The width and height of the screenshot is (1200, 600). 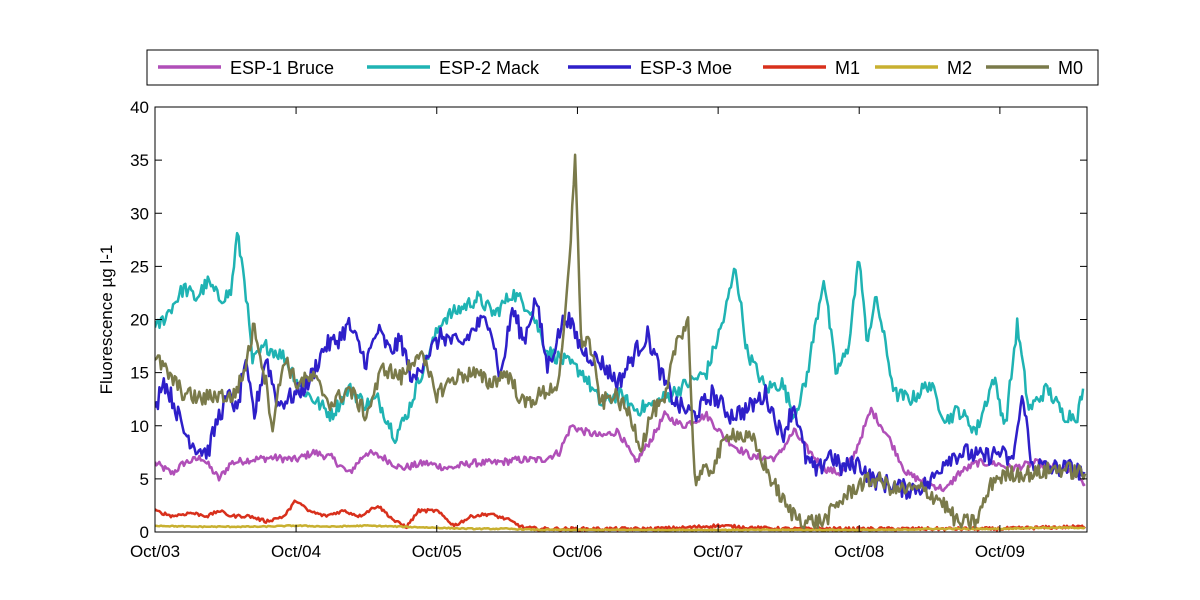 What do you see at coordinates (139, 213) in the screenshot?
I see `y-tick-label: 30` at bounding box center [139, 213].